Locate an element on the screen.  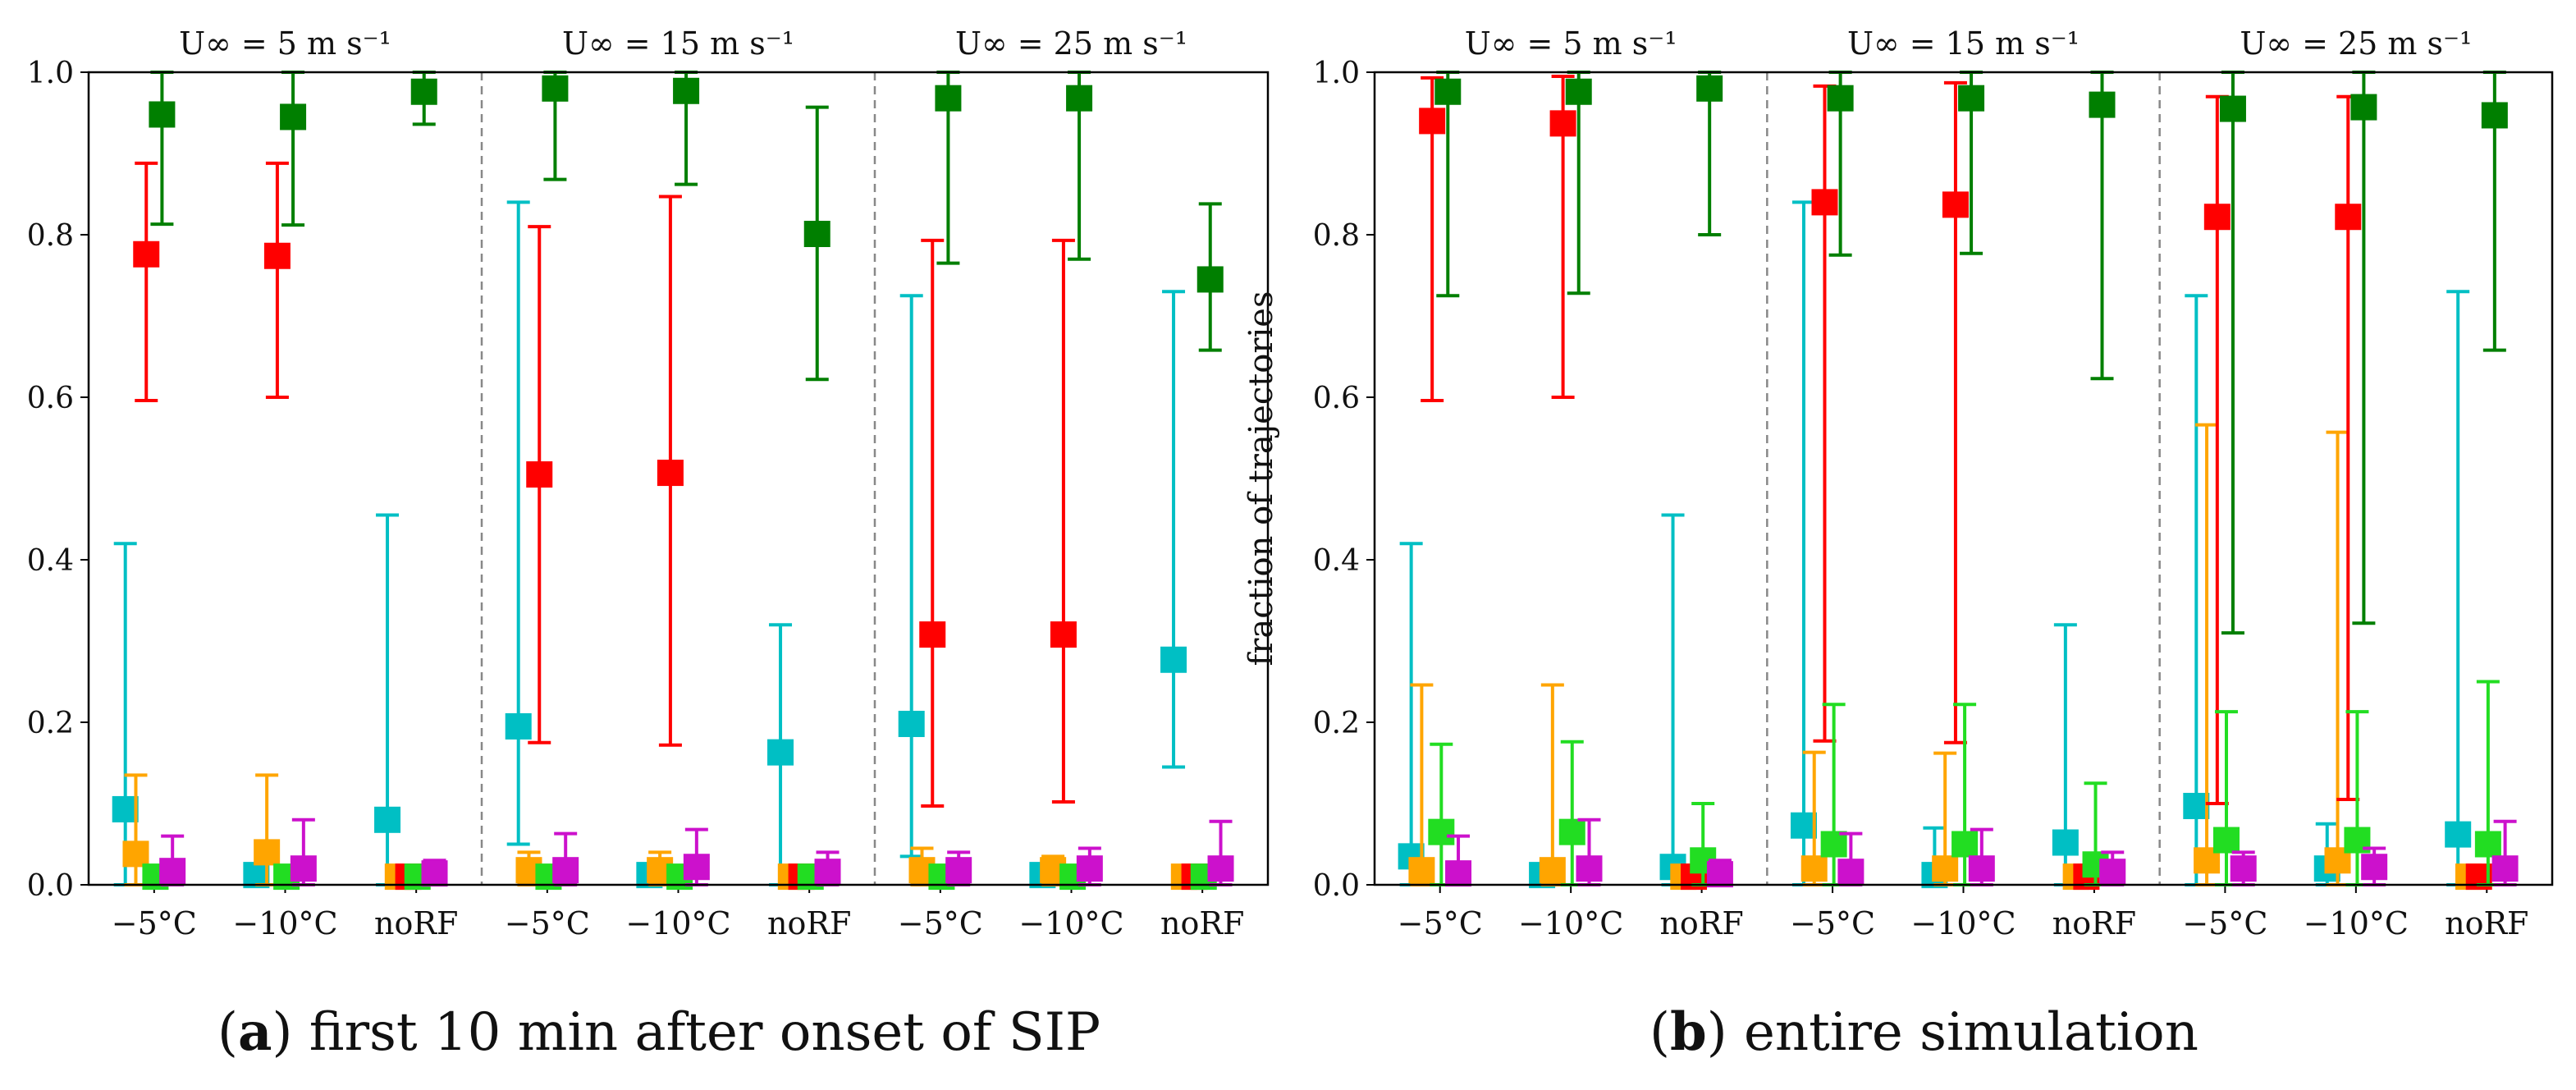
caption-a-text: first 10 min after onset of SIP is located at coordinates (705, 1032).